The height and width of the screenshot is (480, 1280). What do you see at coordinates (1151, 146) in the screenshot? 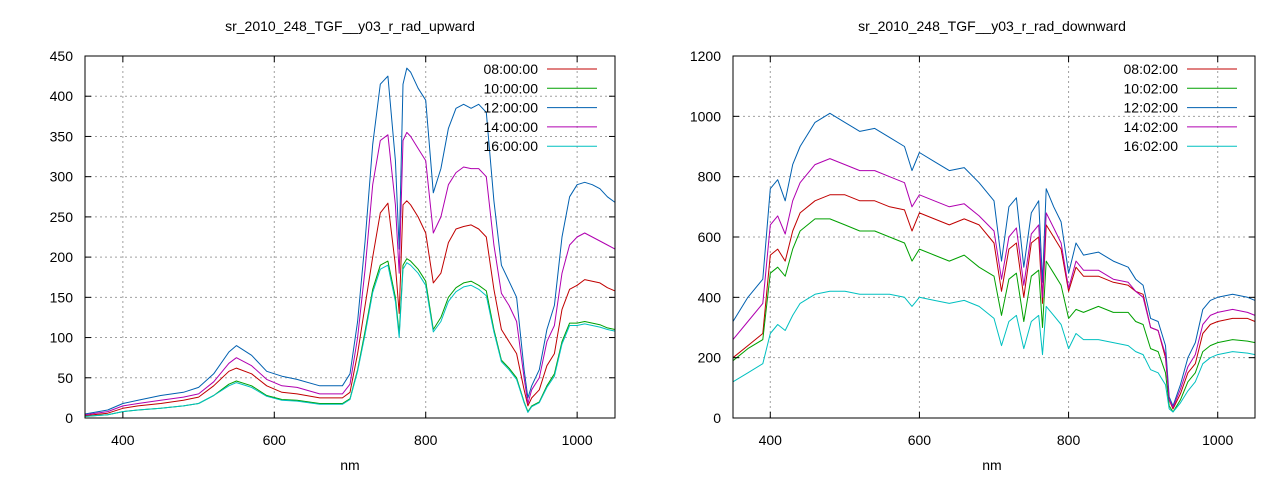
I see `legend-label: 16:02:00` at bounding box center [1151, 146].